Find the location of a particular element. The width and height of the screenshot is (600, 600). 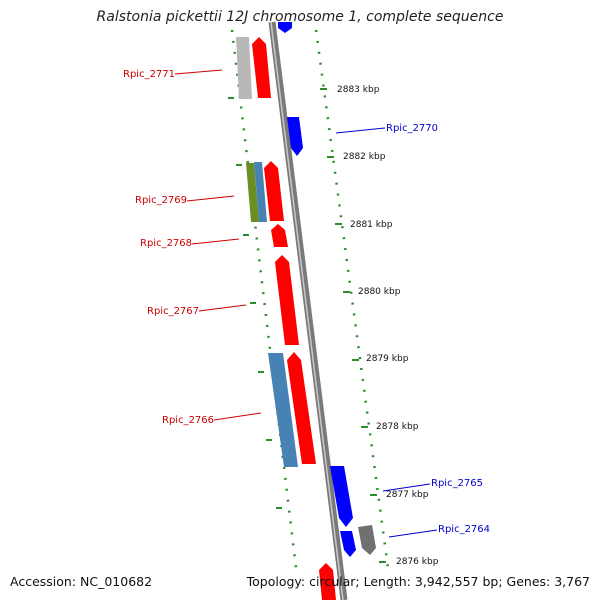

gene-label-rpic-2770: Rpic_2770 is located at coordinates (412, 128).